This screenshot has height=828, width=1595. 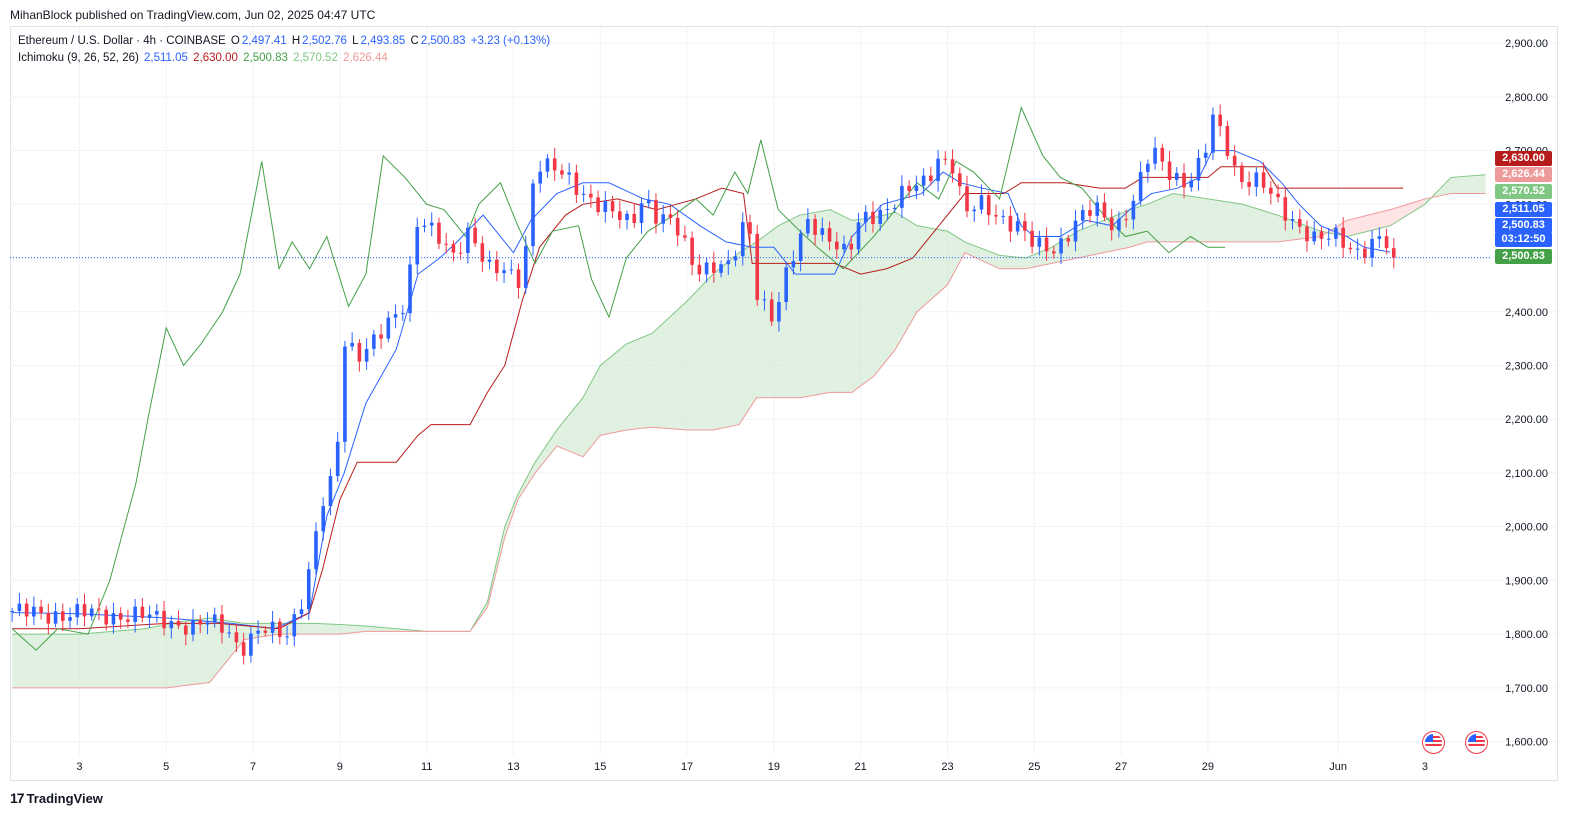 I want to click on footer-brand-text: TradingView, so click(x=64, y=798).